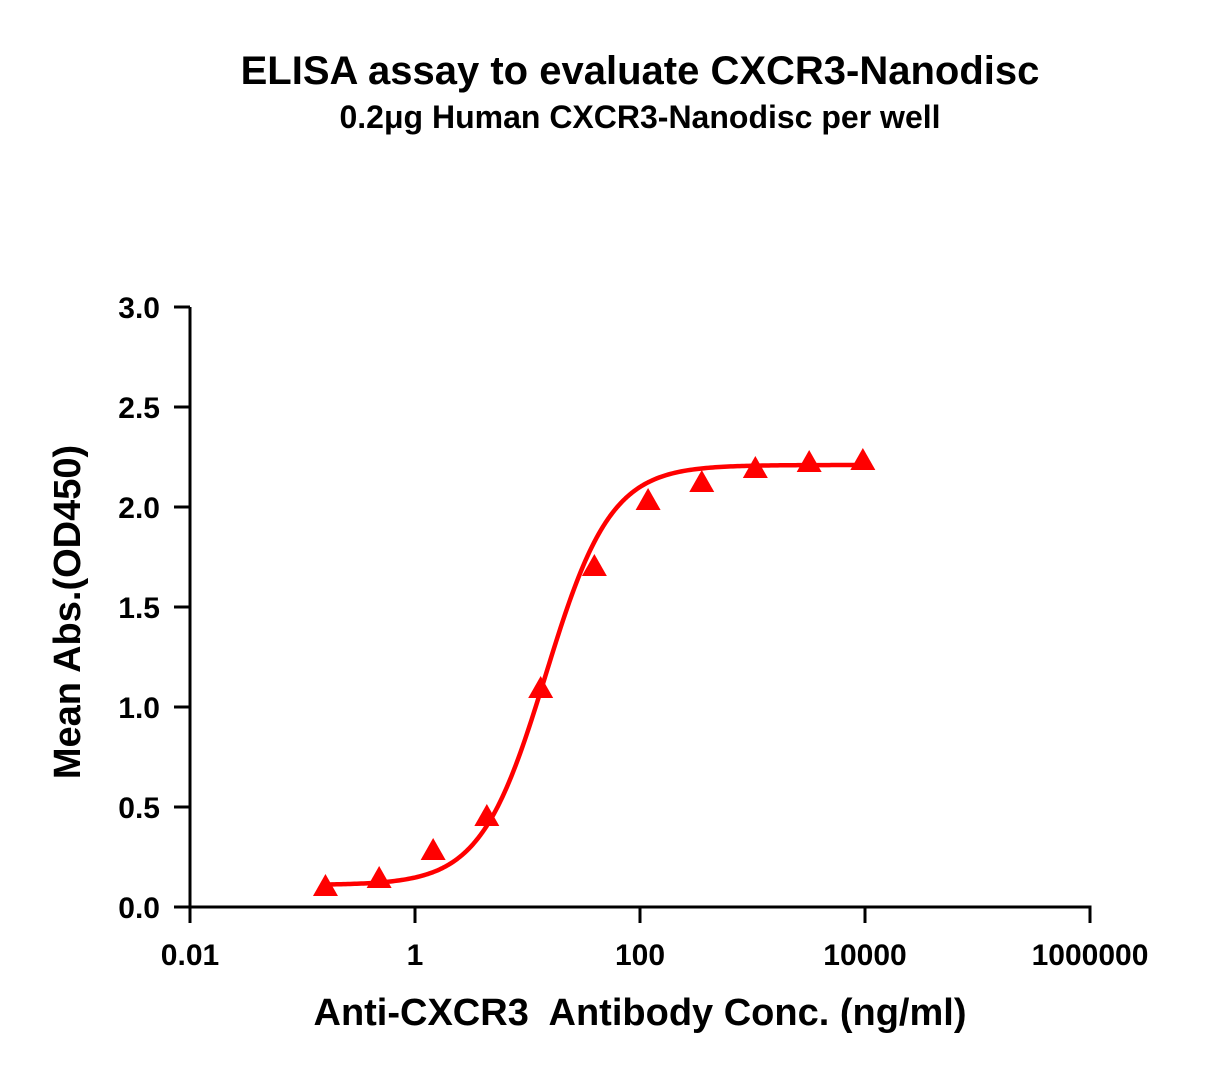 The height and width of the screenshot is (1075, 1217). Describe the element at coordinates (640, 71) in the screenshot. I see `chart-title: ELISA assay to evaluate CXCR3-Nanodisc` at that location.